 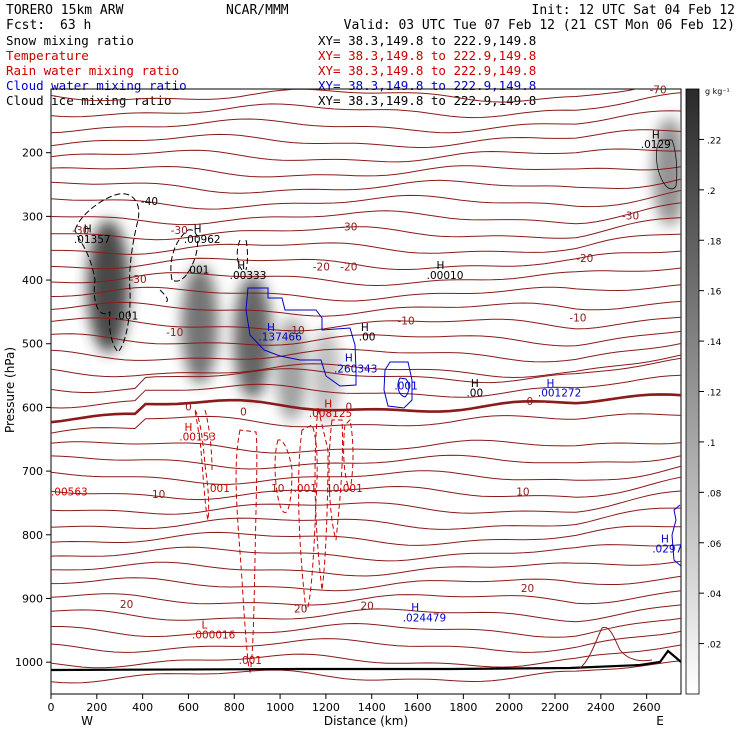 I want to click on y-tick-label: 800, so click(x=32, y=535).